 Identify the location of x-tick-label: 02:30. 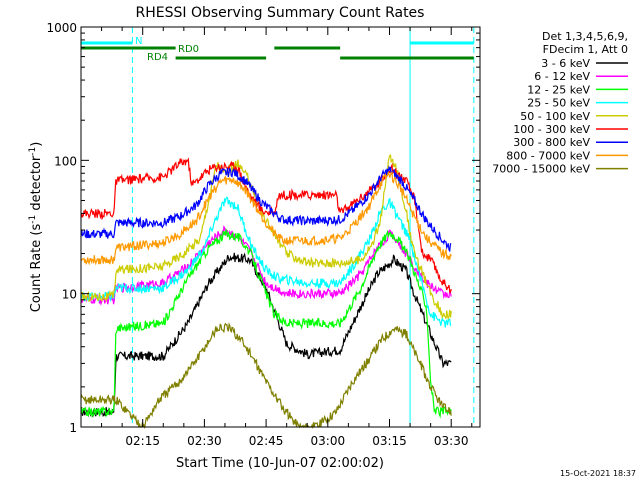
(204, 441).